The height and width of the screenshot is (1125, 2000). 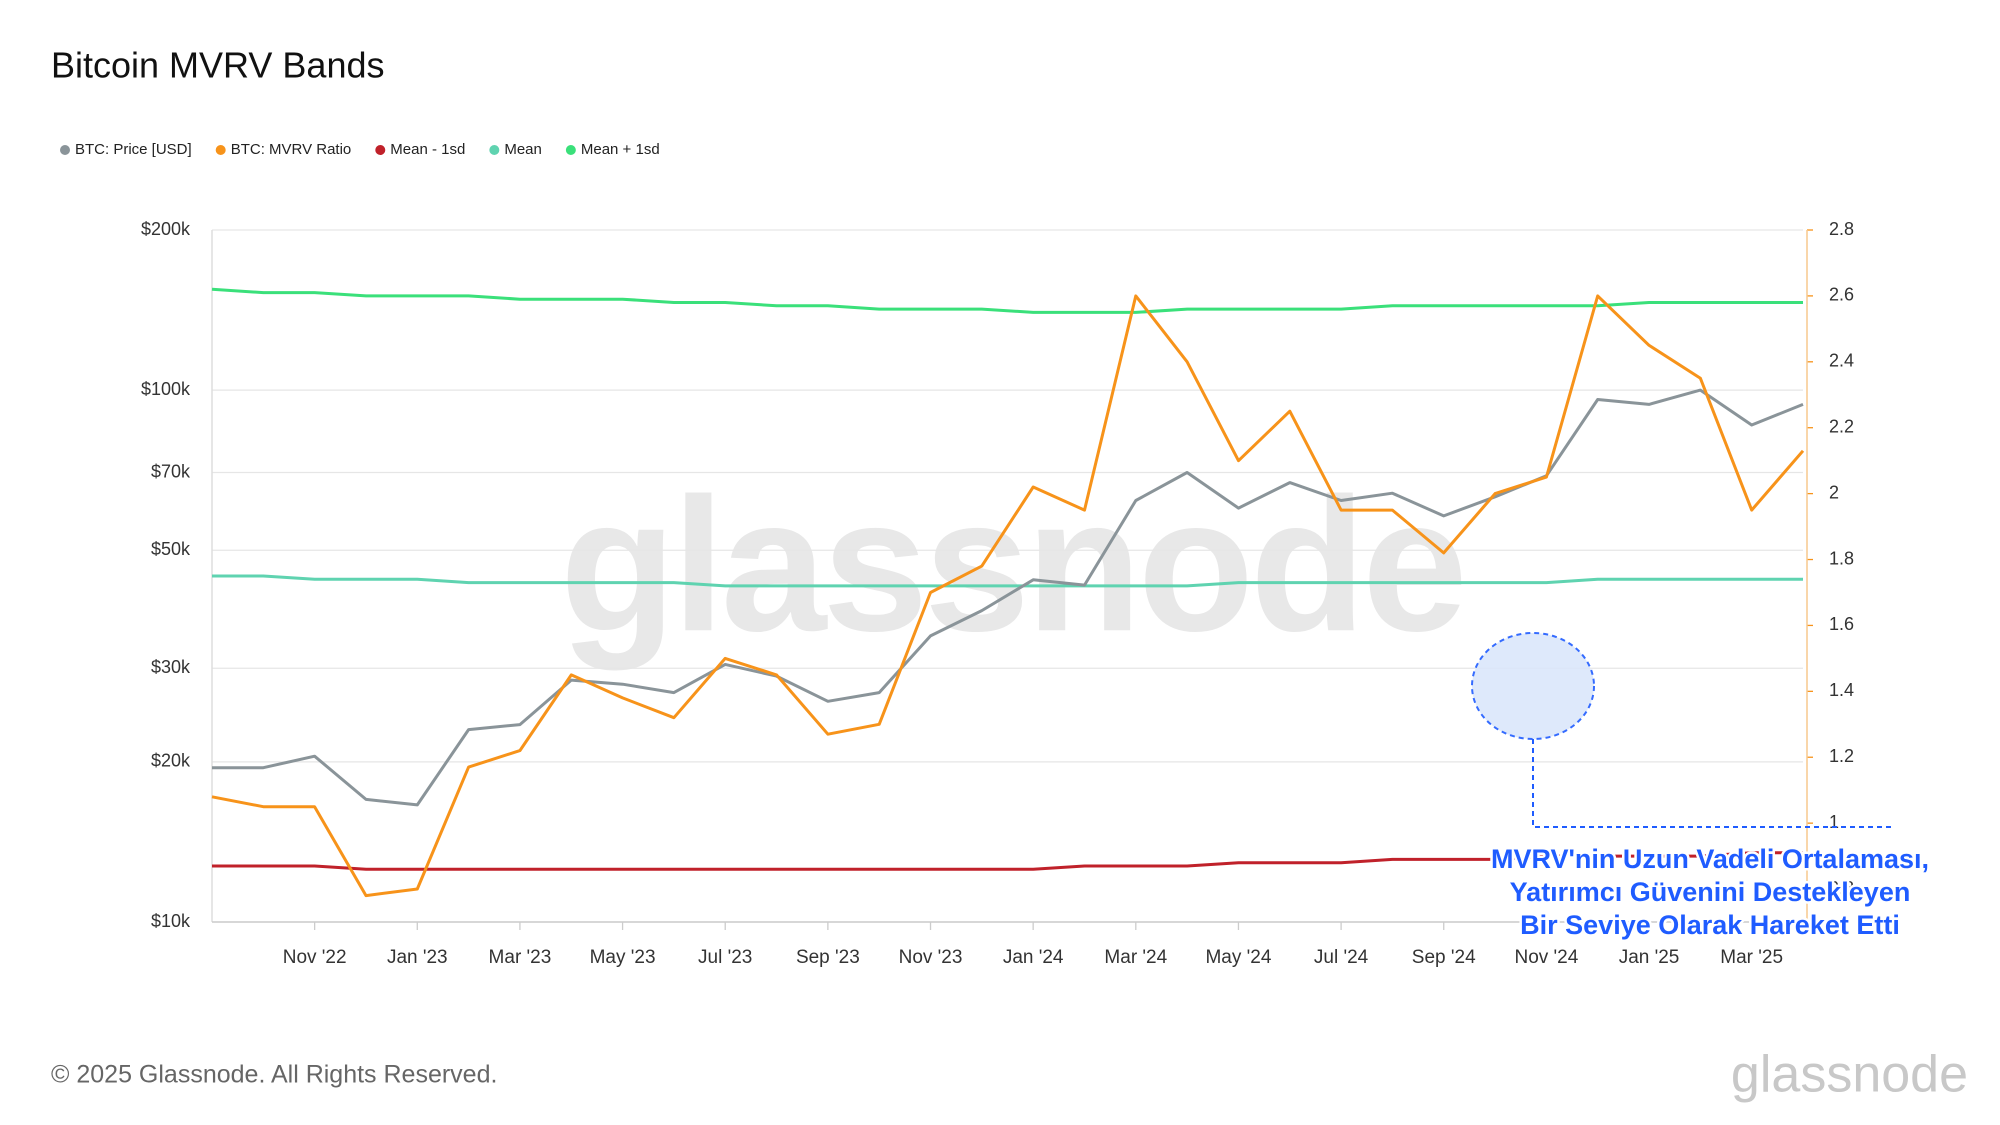 What do you see at coordinates (427, 149) in the screenshot?
I see `legend-label: Mean - 1sd` at bounding box center [427, 149].